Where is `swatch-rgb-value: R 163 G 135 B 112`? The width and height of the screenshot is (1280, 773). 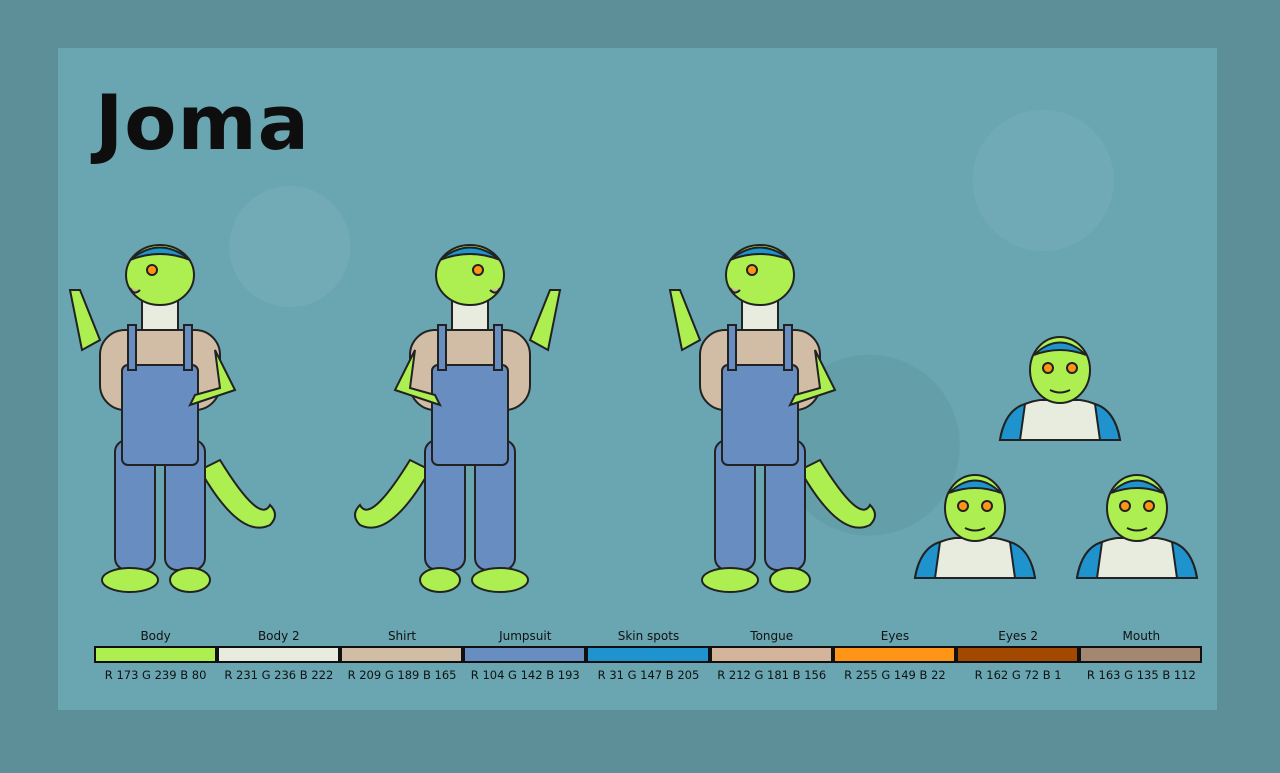 swatch-rgb-value: R 163 G 135 B 112 is located at coordinates (1141, 675).